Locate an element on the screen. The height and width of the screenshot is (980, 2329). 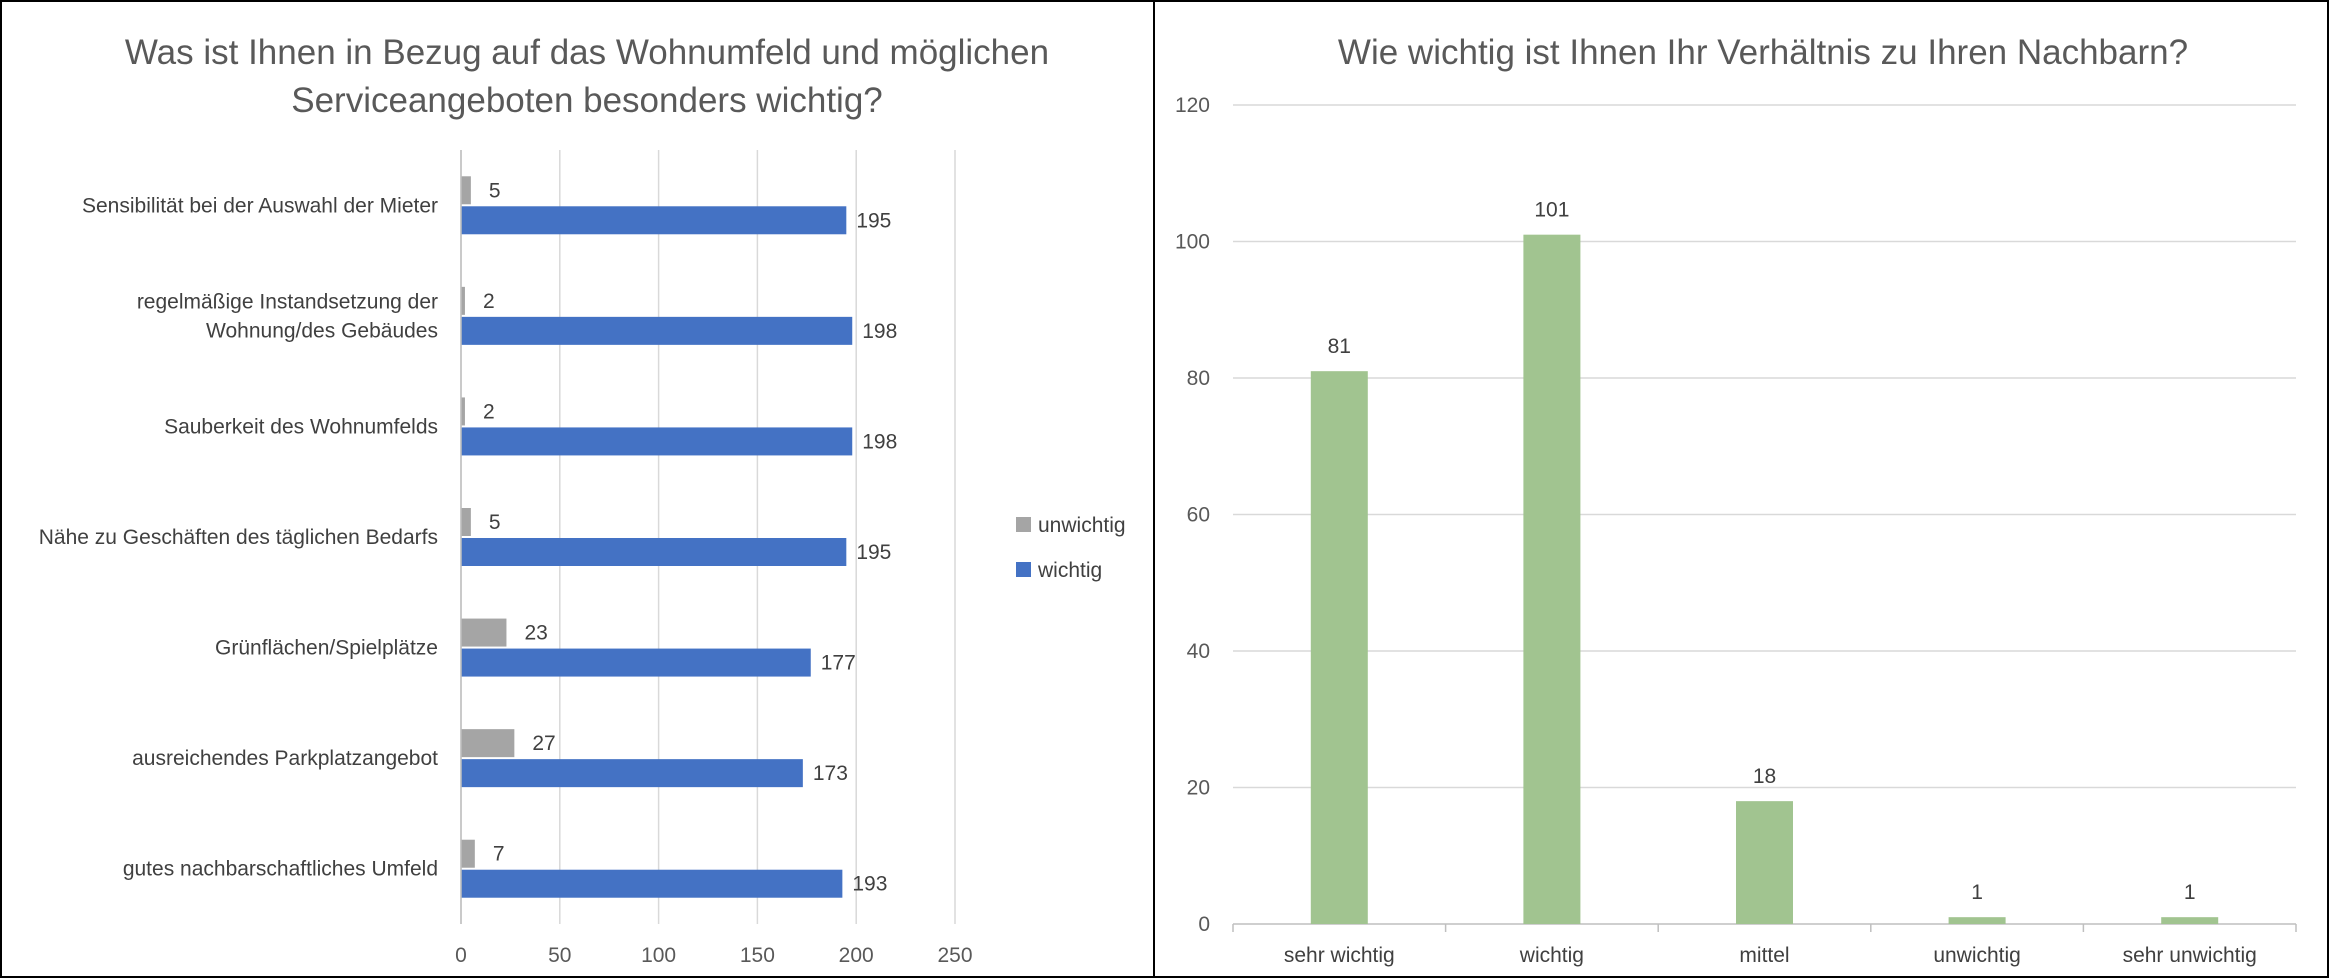
category-label: regelmäßige Instandsetzung der is located at coordinates (287, 301).